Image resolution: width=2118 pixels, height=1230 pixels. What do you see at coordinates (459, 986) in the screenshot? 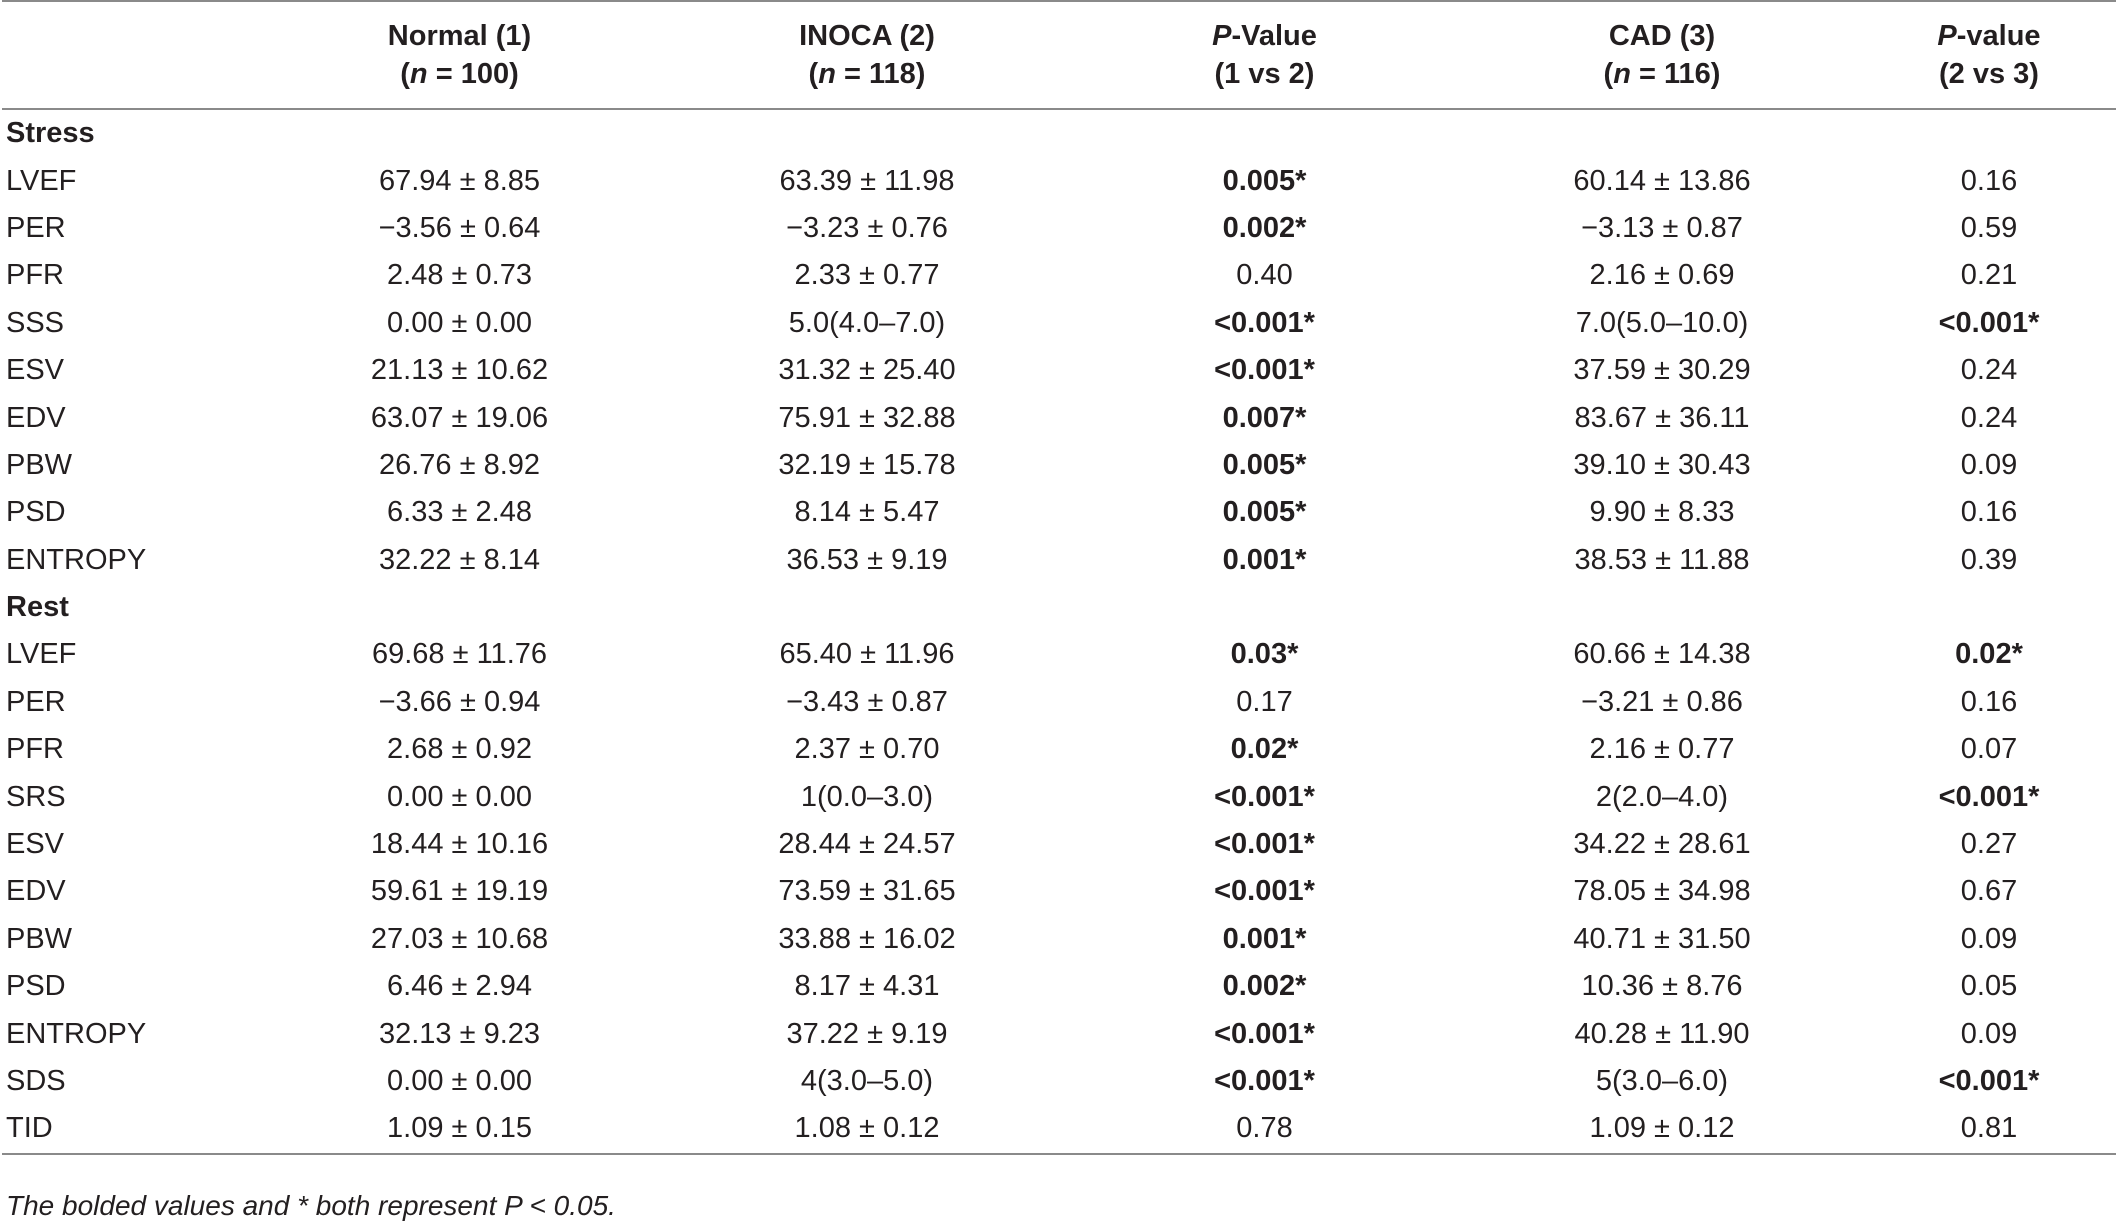
I see `cell-normal: 6.46 ± 2.94` at bounding box center [459, 986].